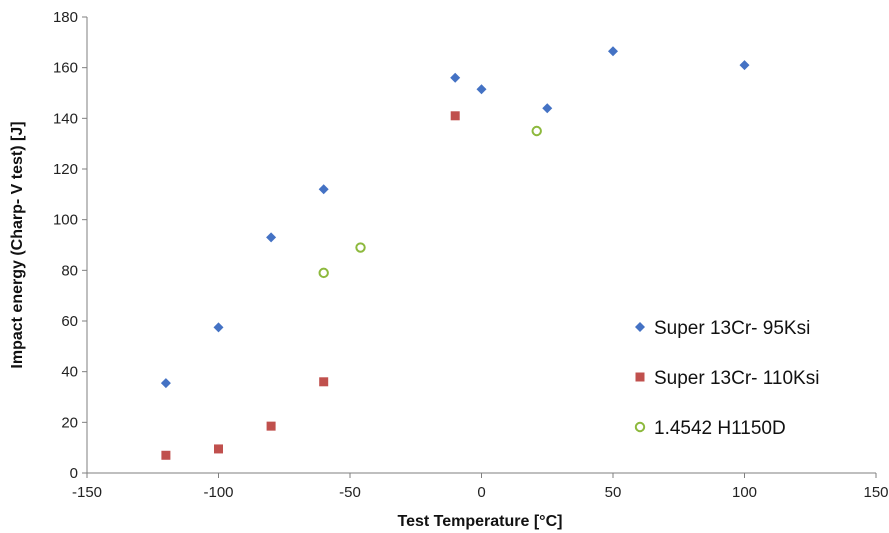 This screenshot has height=533, width=889. Describe the element at coordinates (732, 328) in the screenshot. I see `legend-label: Super 13Cr- 95Ksi` at that location.